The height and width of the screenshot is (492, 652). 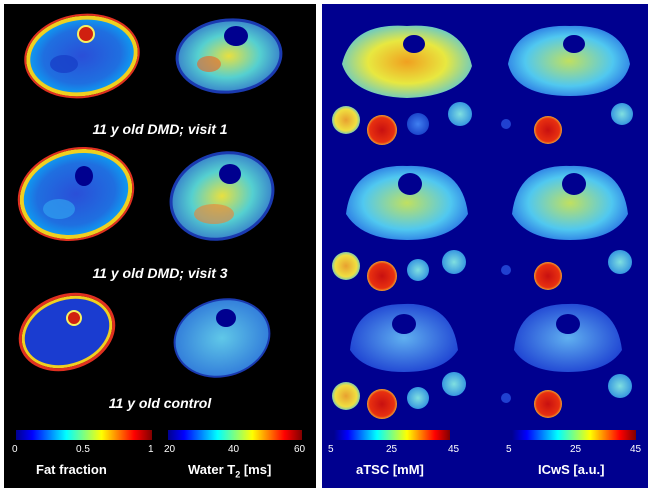 I want to click on atsc-map-visit1, so click(x=402, y=85).